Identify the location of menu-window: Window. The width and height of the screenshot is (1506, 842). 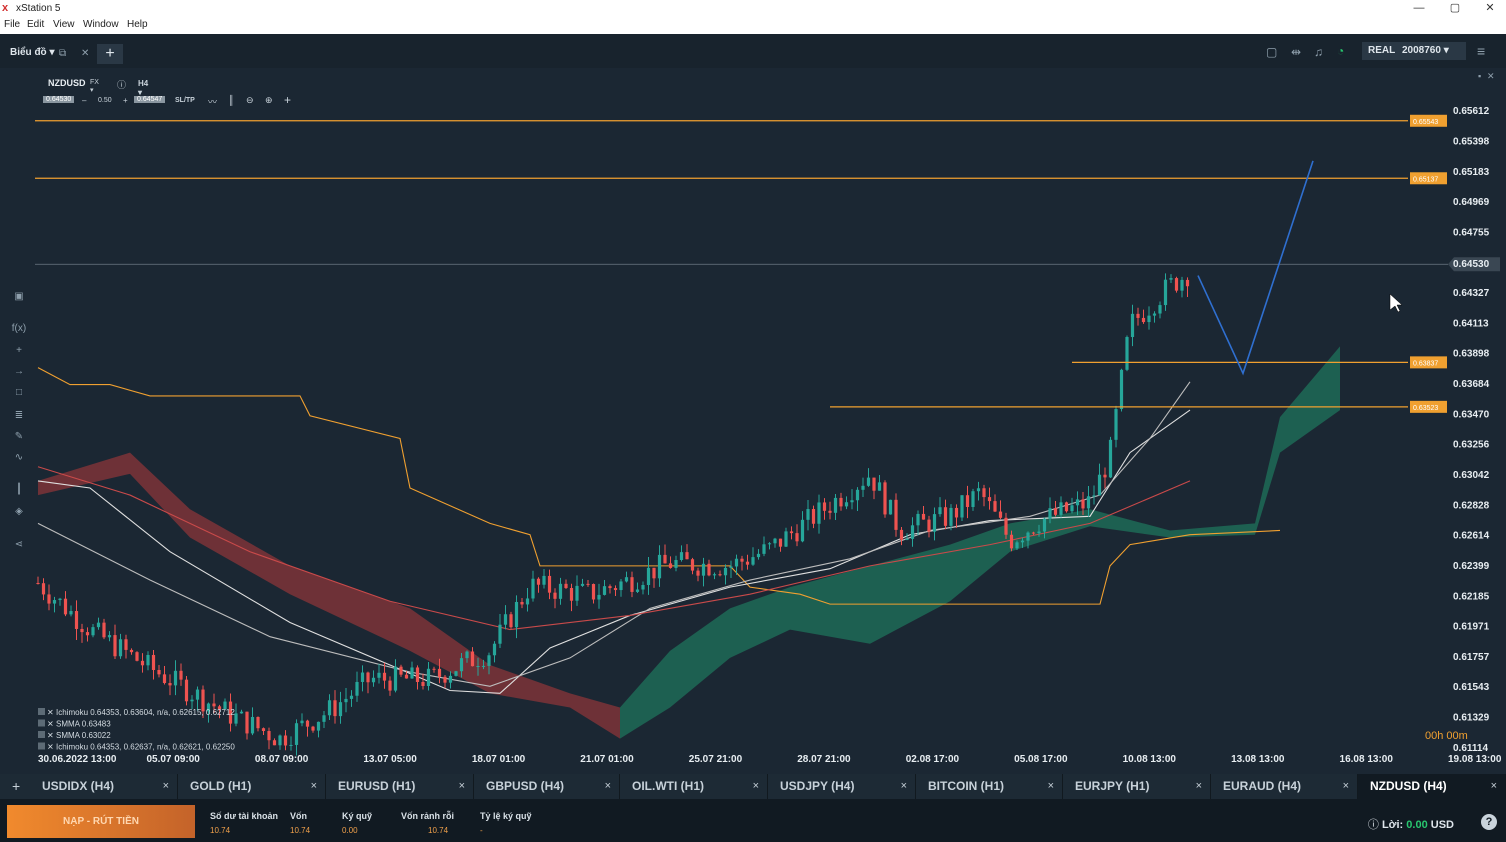
(101, 24).